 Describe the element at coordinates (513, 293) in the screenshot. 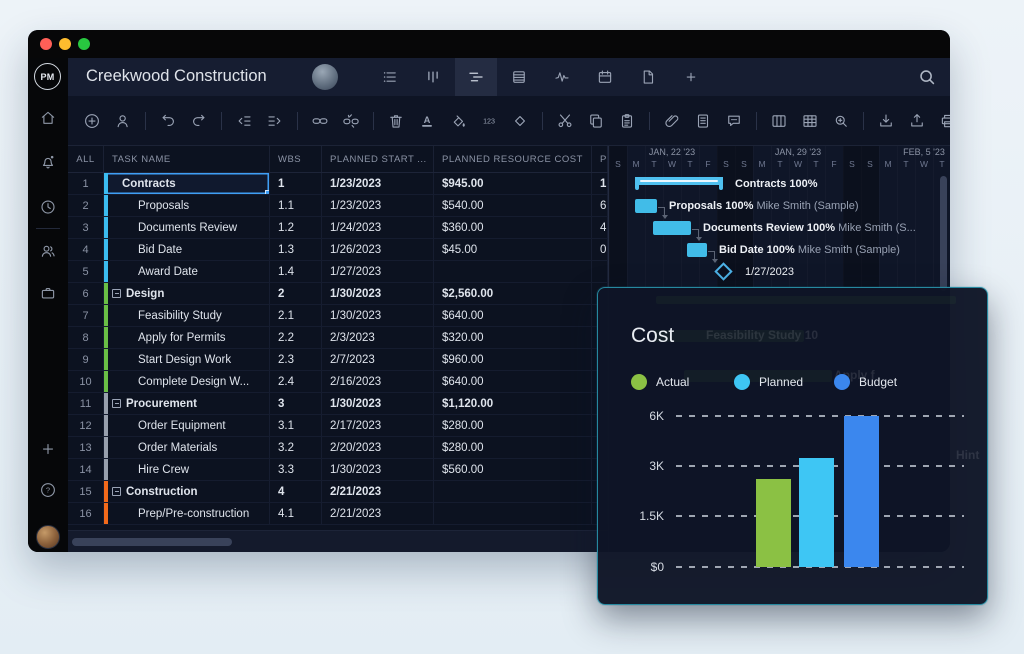

I see `cell-planned-resource-cost: $2,560.00` at that location.